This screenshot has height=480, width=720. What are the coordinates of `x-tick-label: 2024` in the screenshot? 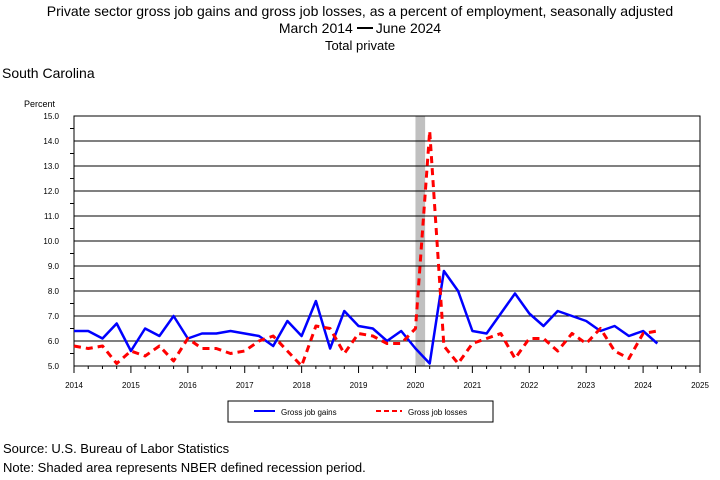 It's located at (643, 385).